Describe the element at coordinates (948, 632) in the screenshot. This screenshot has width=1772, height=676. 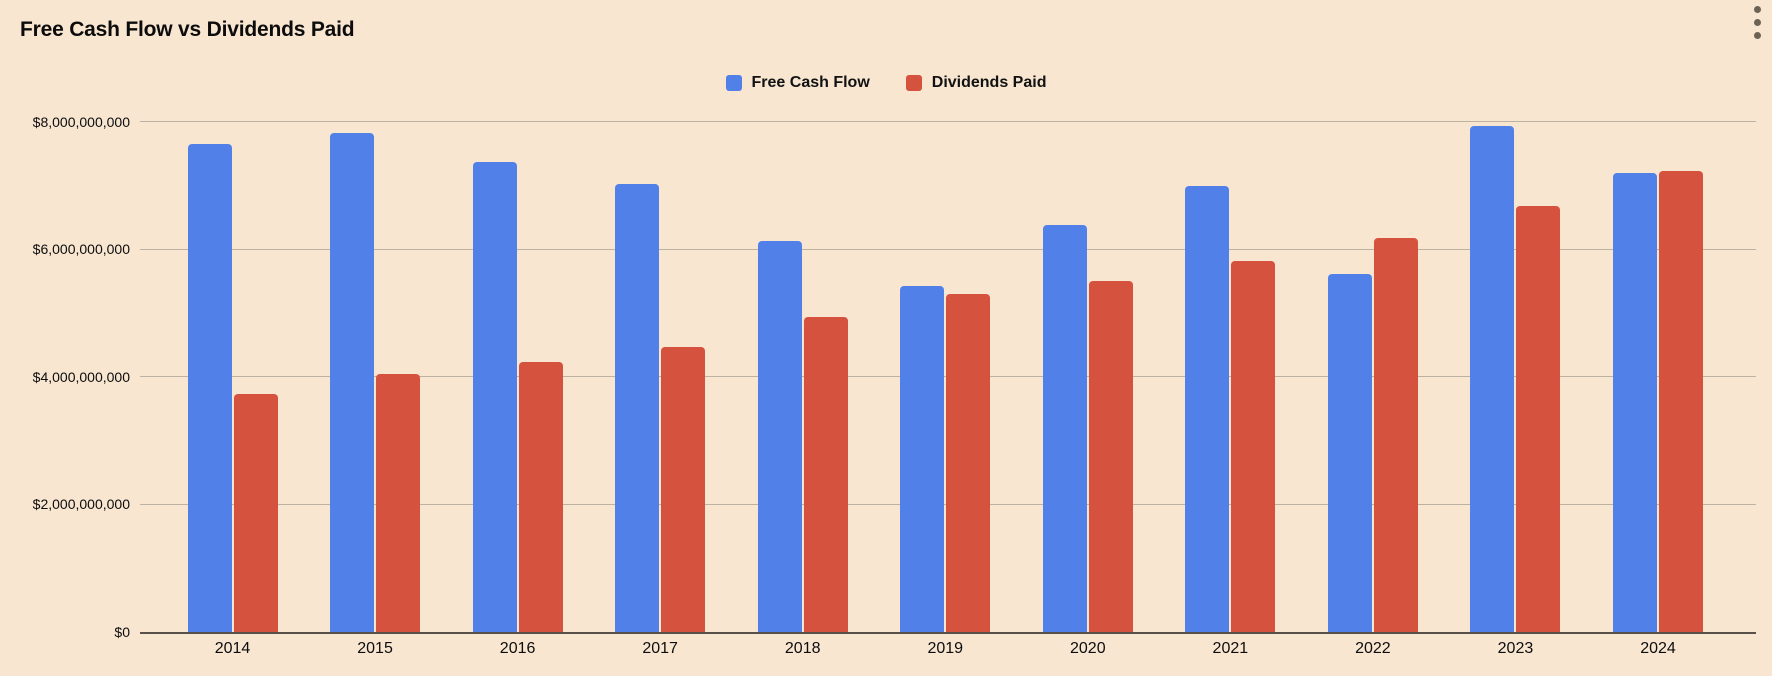
I see `x-axis-line` at that location.